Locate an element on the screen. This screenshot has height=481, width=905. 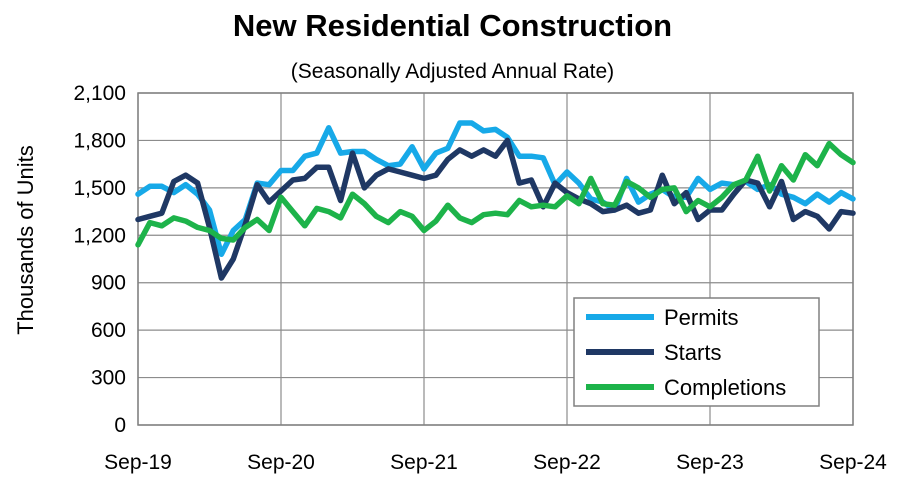
x-tick-label: Sep-22 is located at coordinates (567, 462).